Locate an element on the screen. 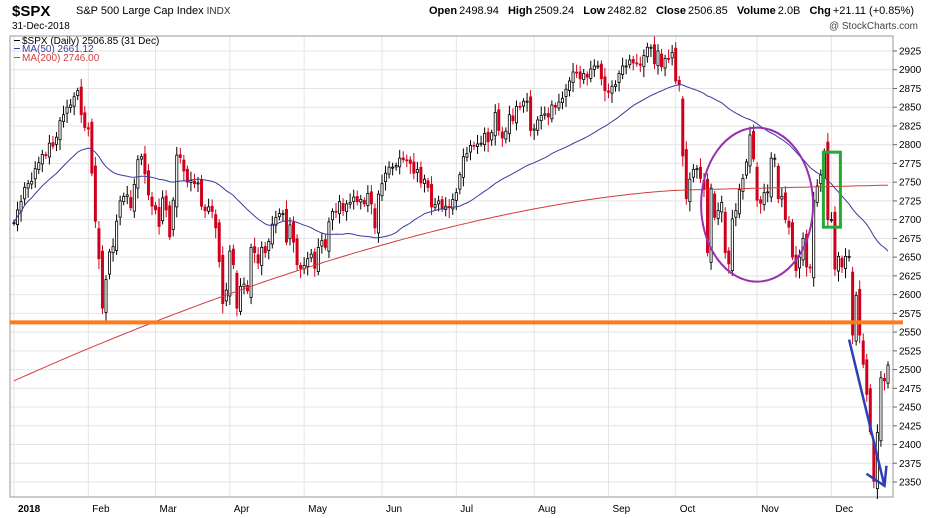 The height and width of the screenshot is (518, 930). ticker-symbol: $SPX is located at coordinates (31, 11).